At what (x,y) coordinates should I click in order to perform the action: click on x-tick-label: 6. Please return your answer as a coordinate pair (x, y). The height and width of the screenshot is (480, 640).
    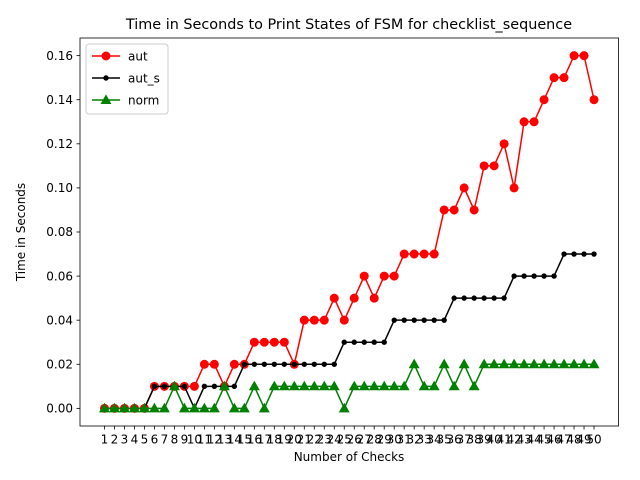
    Looking at the image, I should click on (155, 440).